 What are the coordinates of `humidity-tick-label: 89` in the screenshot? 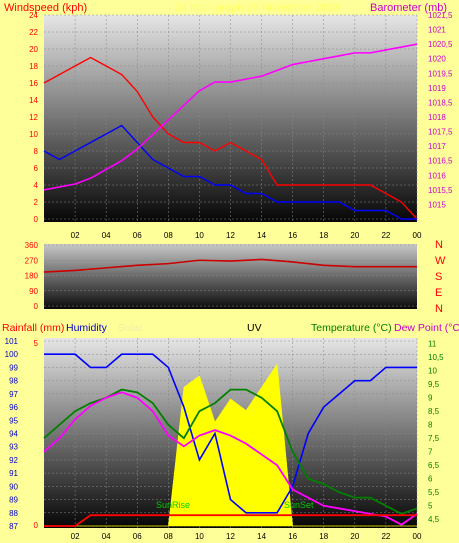 It's located at (13, 500).